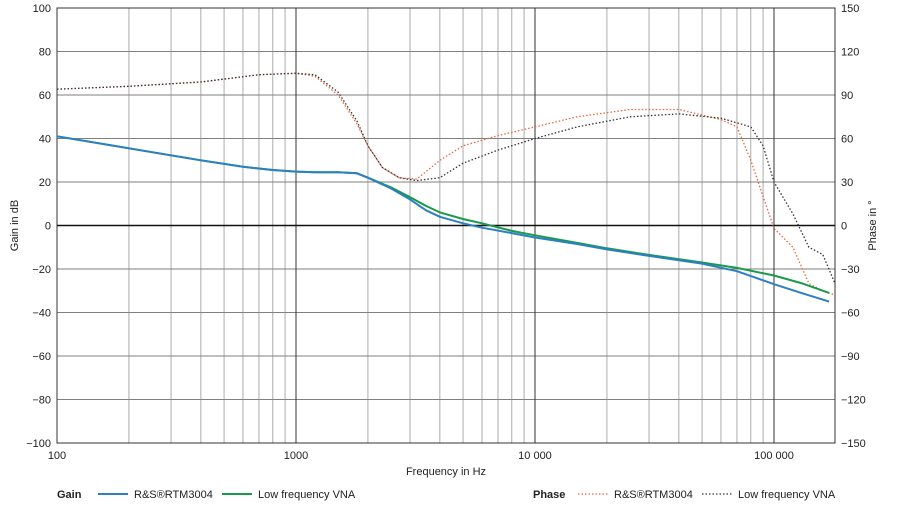 This screenshot has height=506, width=900. What do you see at coordinates (873, 225) in the screenshot?
I see `y-right-axis-label: Phase in °` at bounding box center [873, 225].